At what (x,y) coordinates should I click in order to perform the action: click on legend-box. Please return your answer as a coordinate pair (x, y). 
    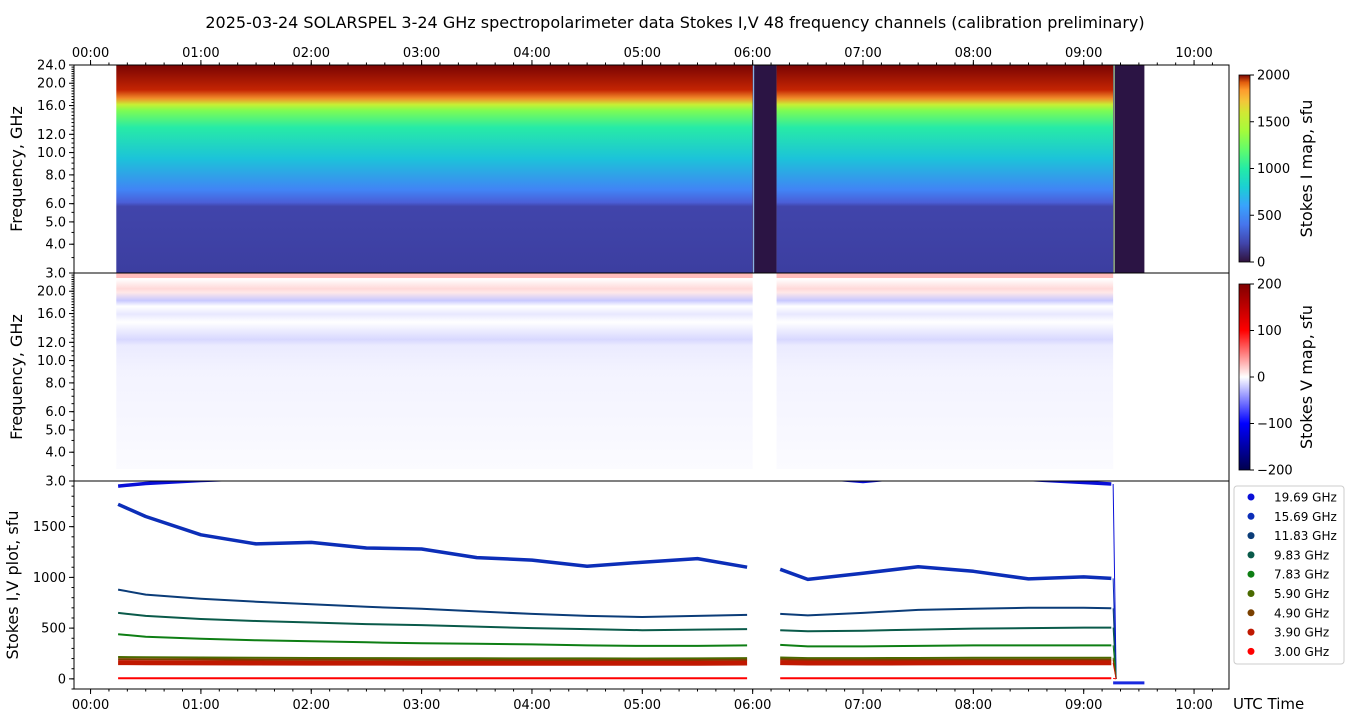
    Looking at the image, I should click on (1289, 575).